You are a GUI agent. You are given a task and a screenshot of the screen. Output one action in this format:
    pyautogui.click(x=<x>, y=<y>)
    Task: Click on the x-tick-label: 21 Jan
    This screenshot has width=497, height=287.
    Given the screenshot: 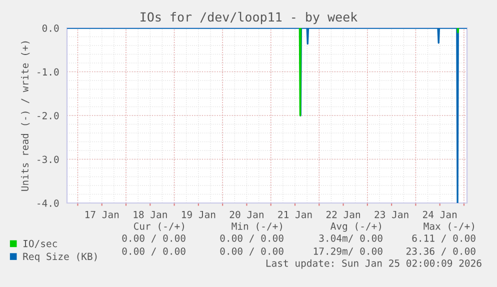 What is the action you would take?
    pyautogui.click(x=295, y=214)
    